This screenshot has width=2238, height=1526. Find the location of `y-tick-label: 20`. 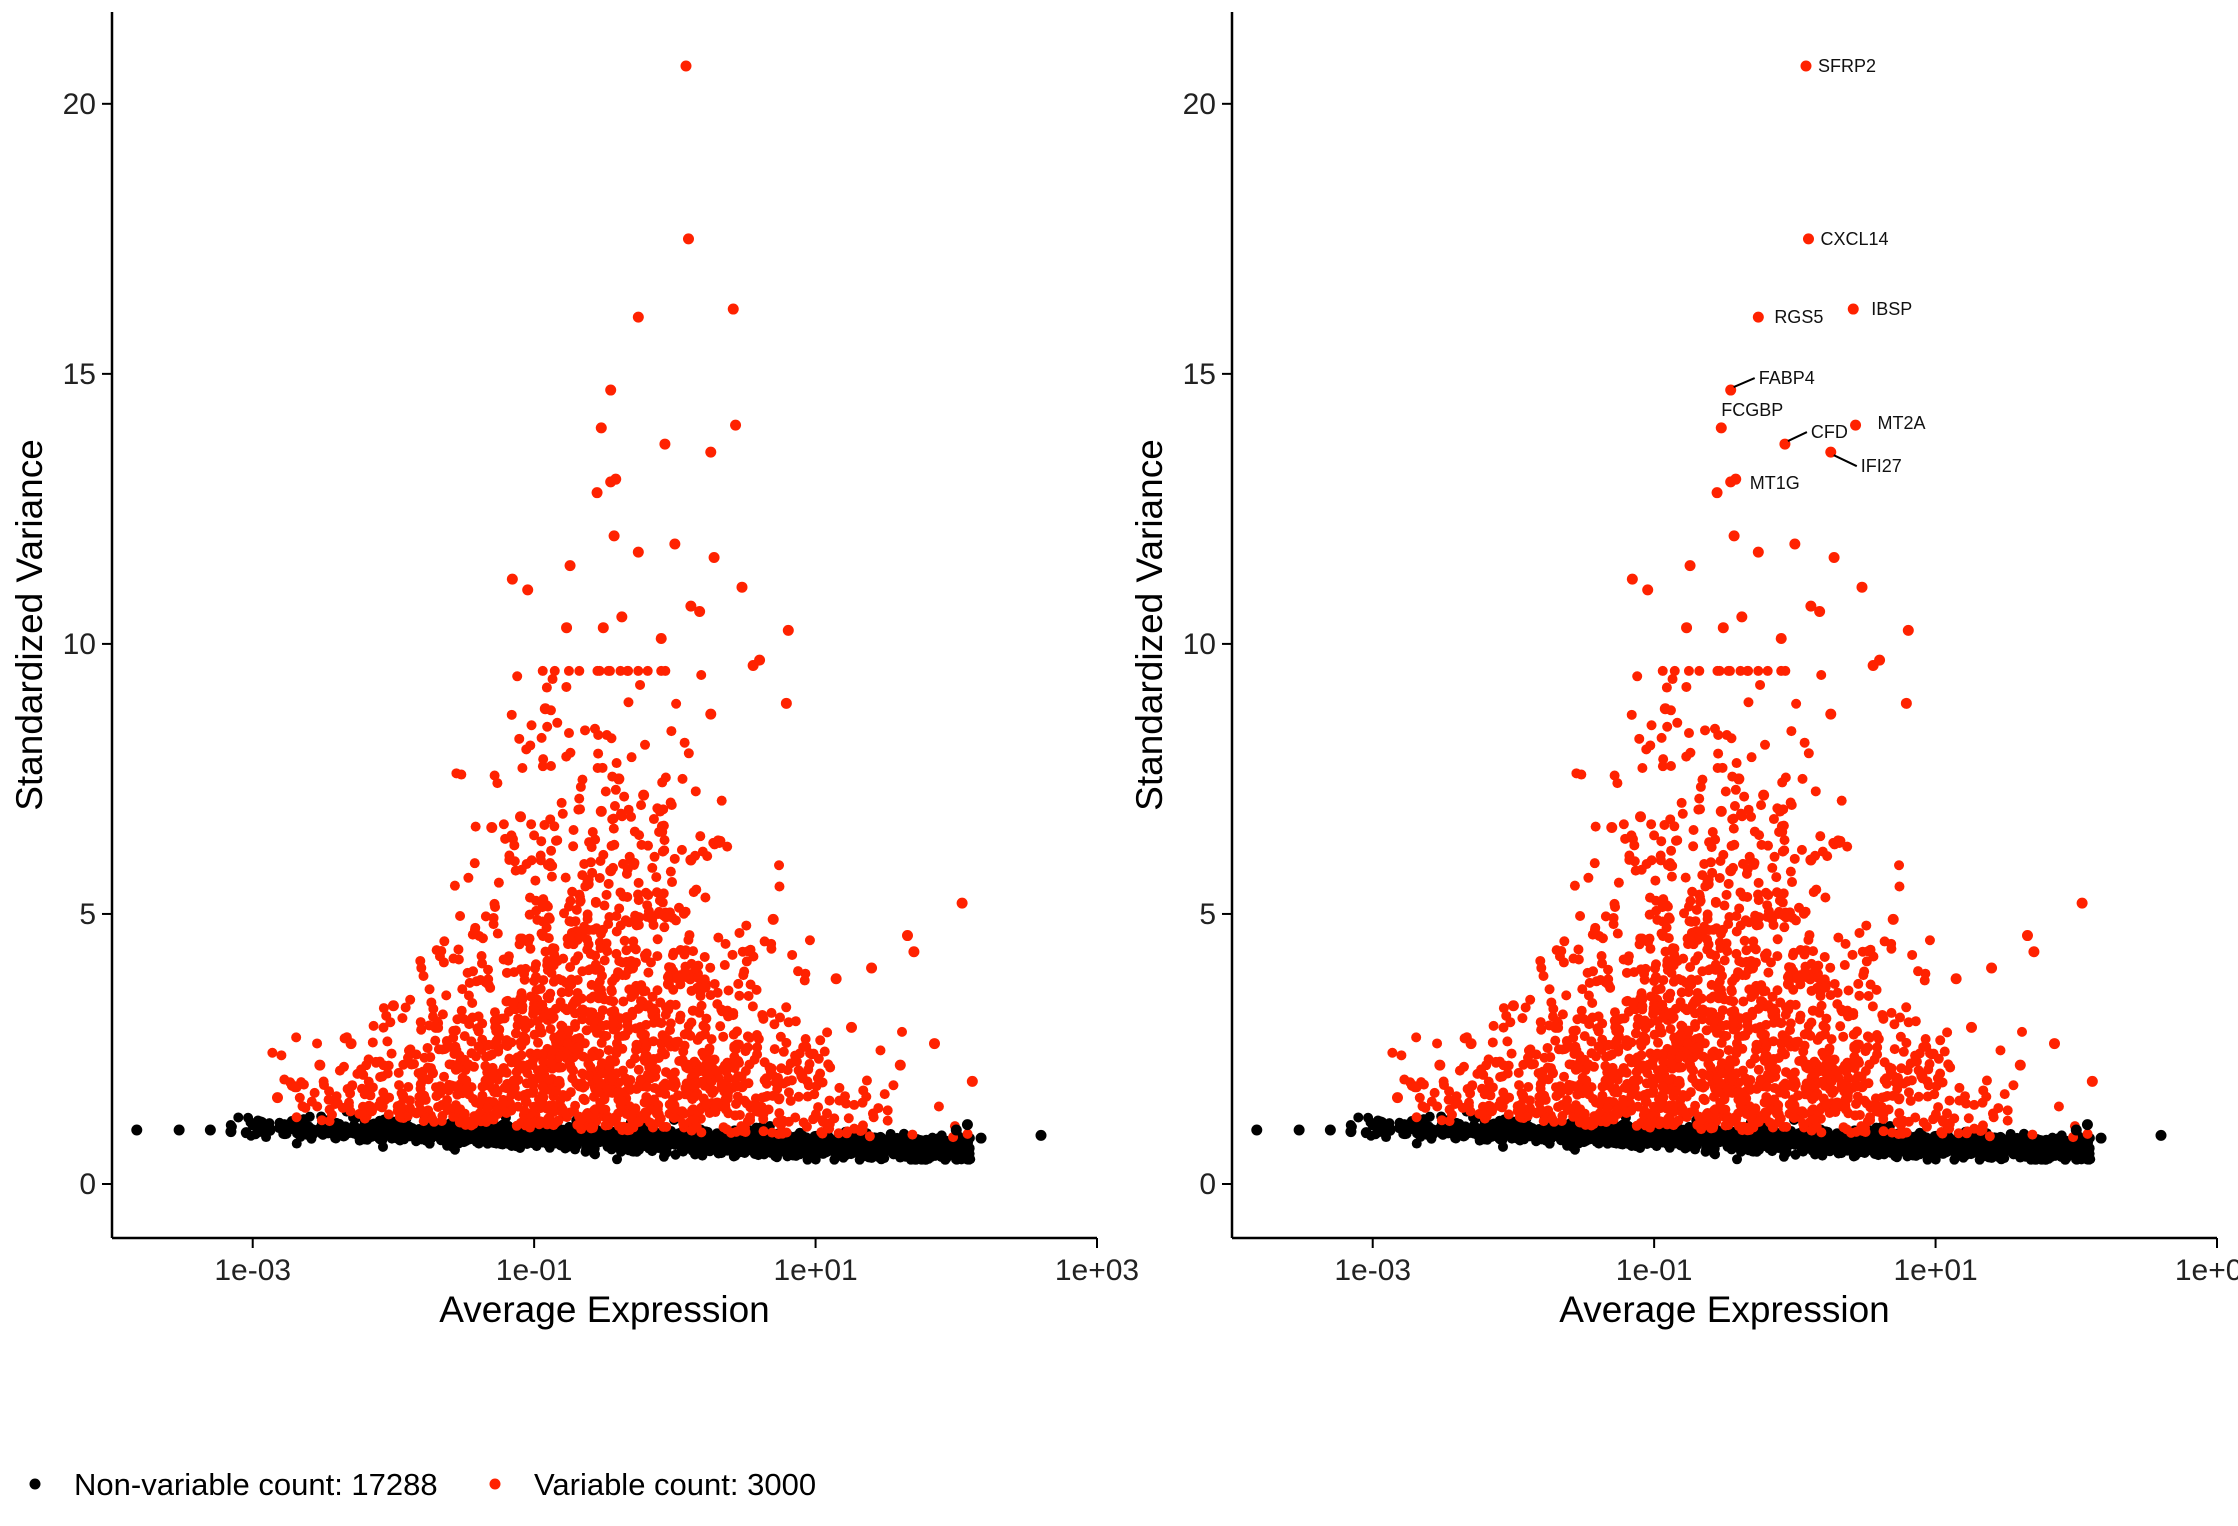

y-tick-label: 20 is located at coordinates (1199, 104).